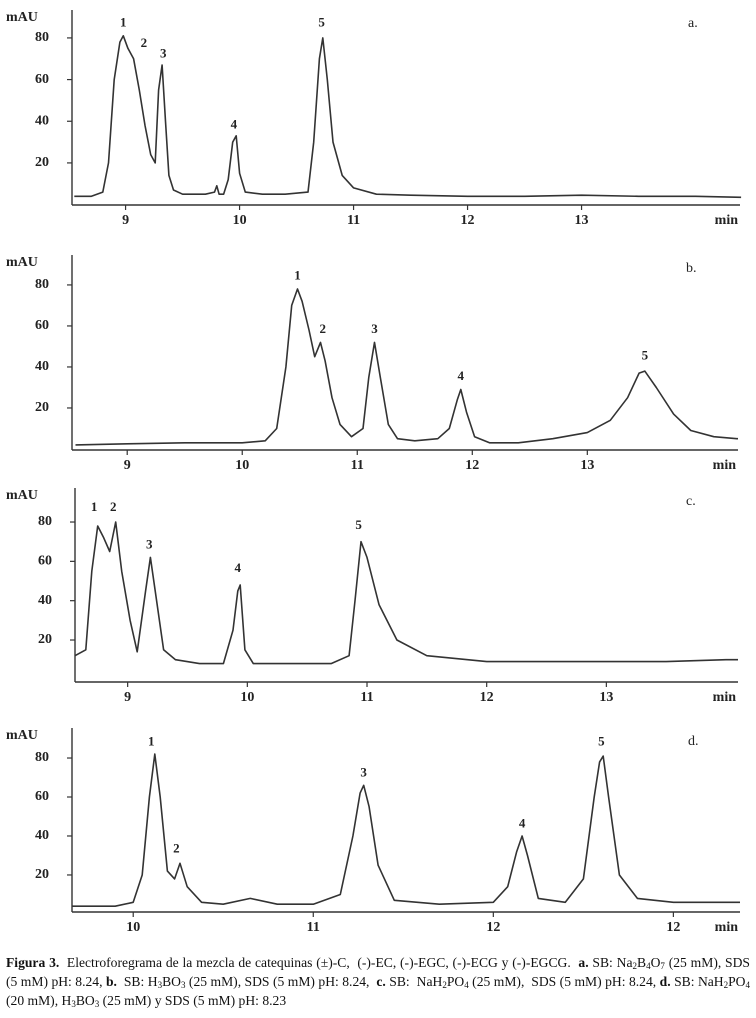 This screenshot has height=1018, width=756. What do you see at coordinates (693, 741) in the screenshot?
I see `panel-label: d.` at bounding box center [693, 741].